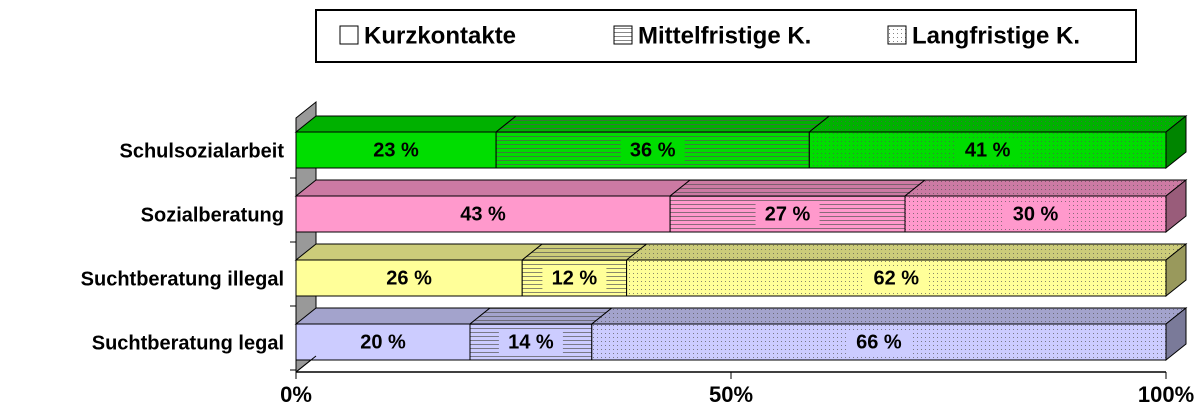 The height and width of the screenshot is (412, 1202). I want to click on value-label: 30 %, so click(1036, 214).